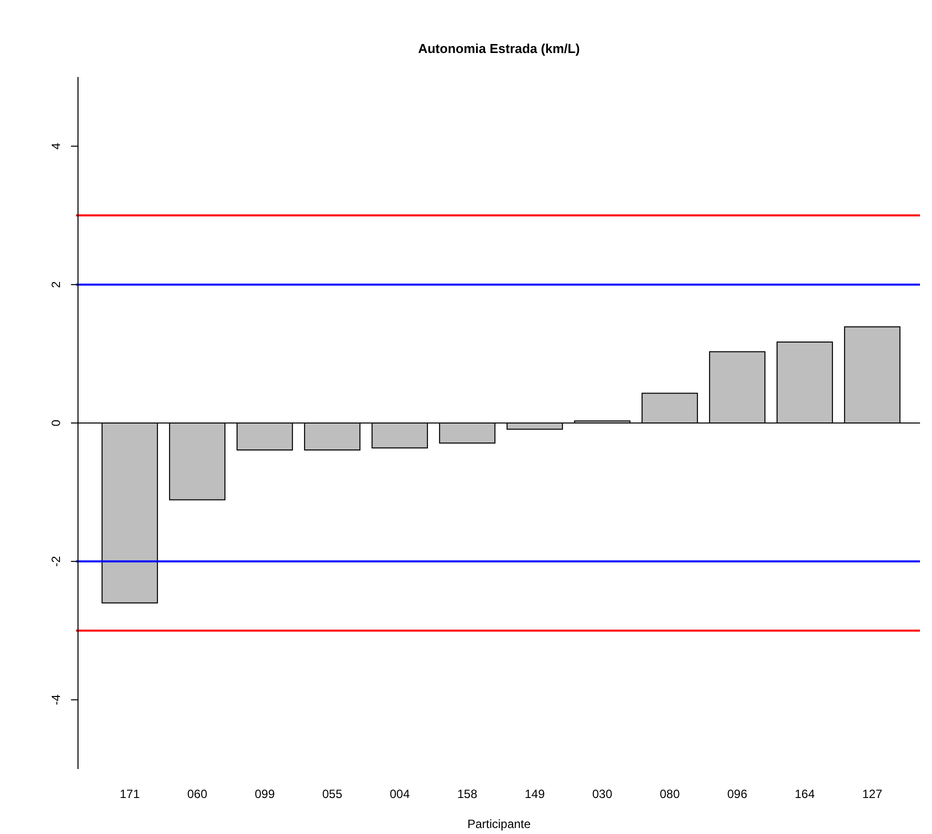  What do you see at coordinates (56, 422) in the screenshot?
I see `y-tick-label: 0` at bounding box center [56, 422].